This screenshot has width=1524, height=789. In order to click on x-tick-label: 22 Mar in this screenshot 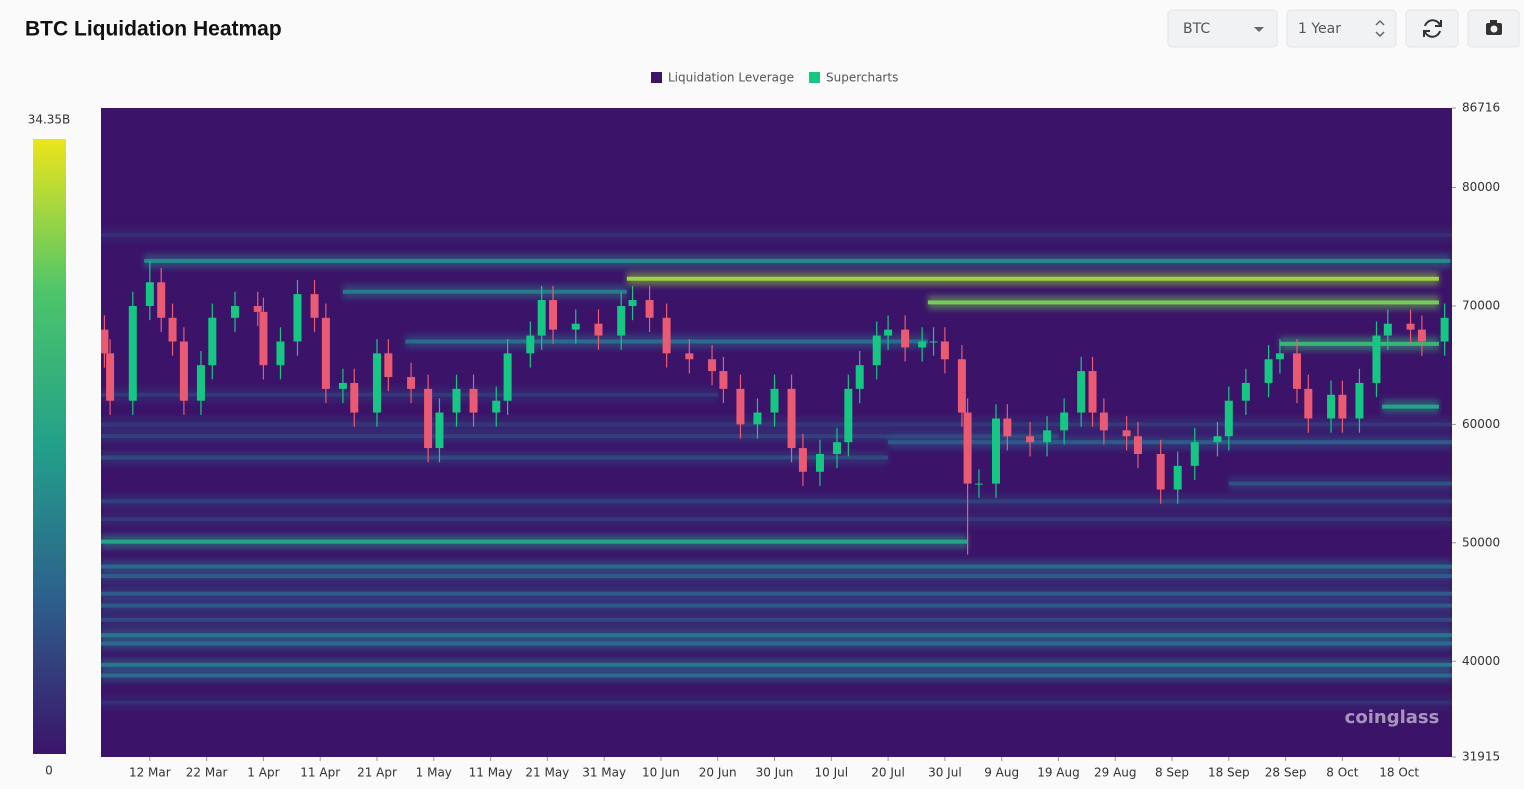, I will do `click(207, 773)`.